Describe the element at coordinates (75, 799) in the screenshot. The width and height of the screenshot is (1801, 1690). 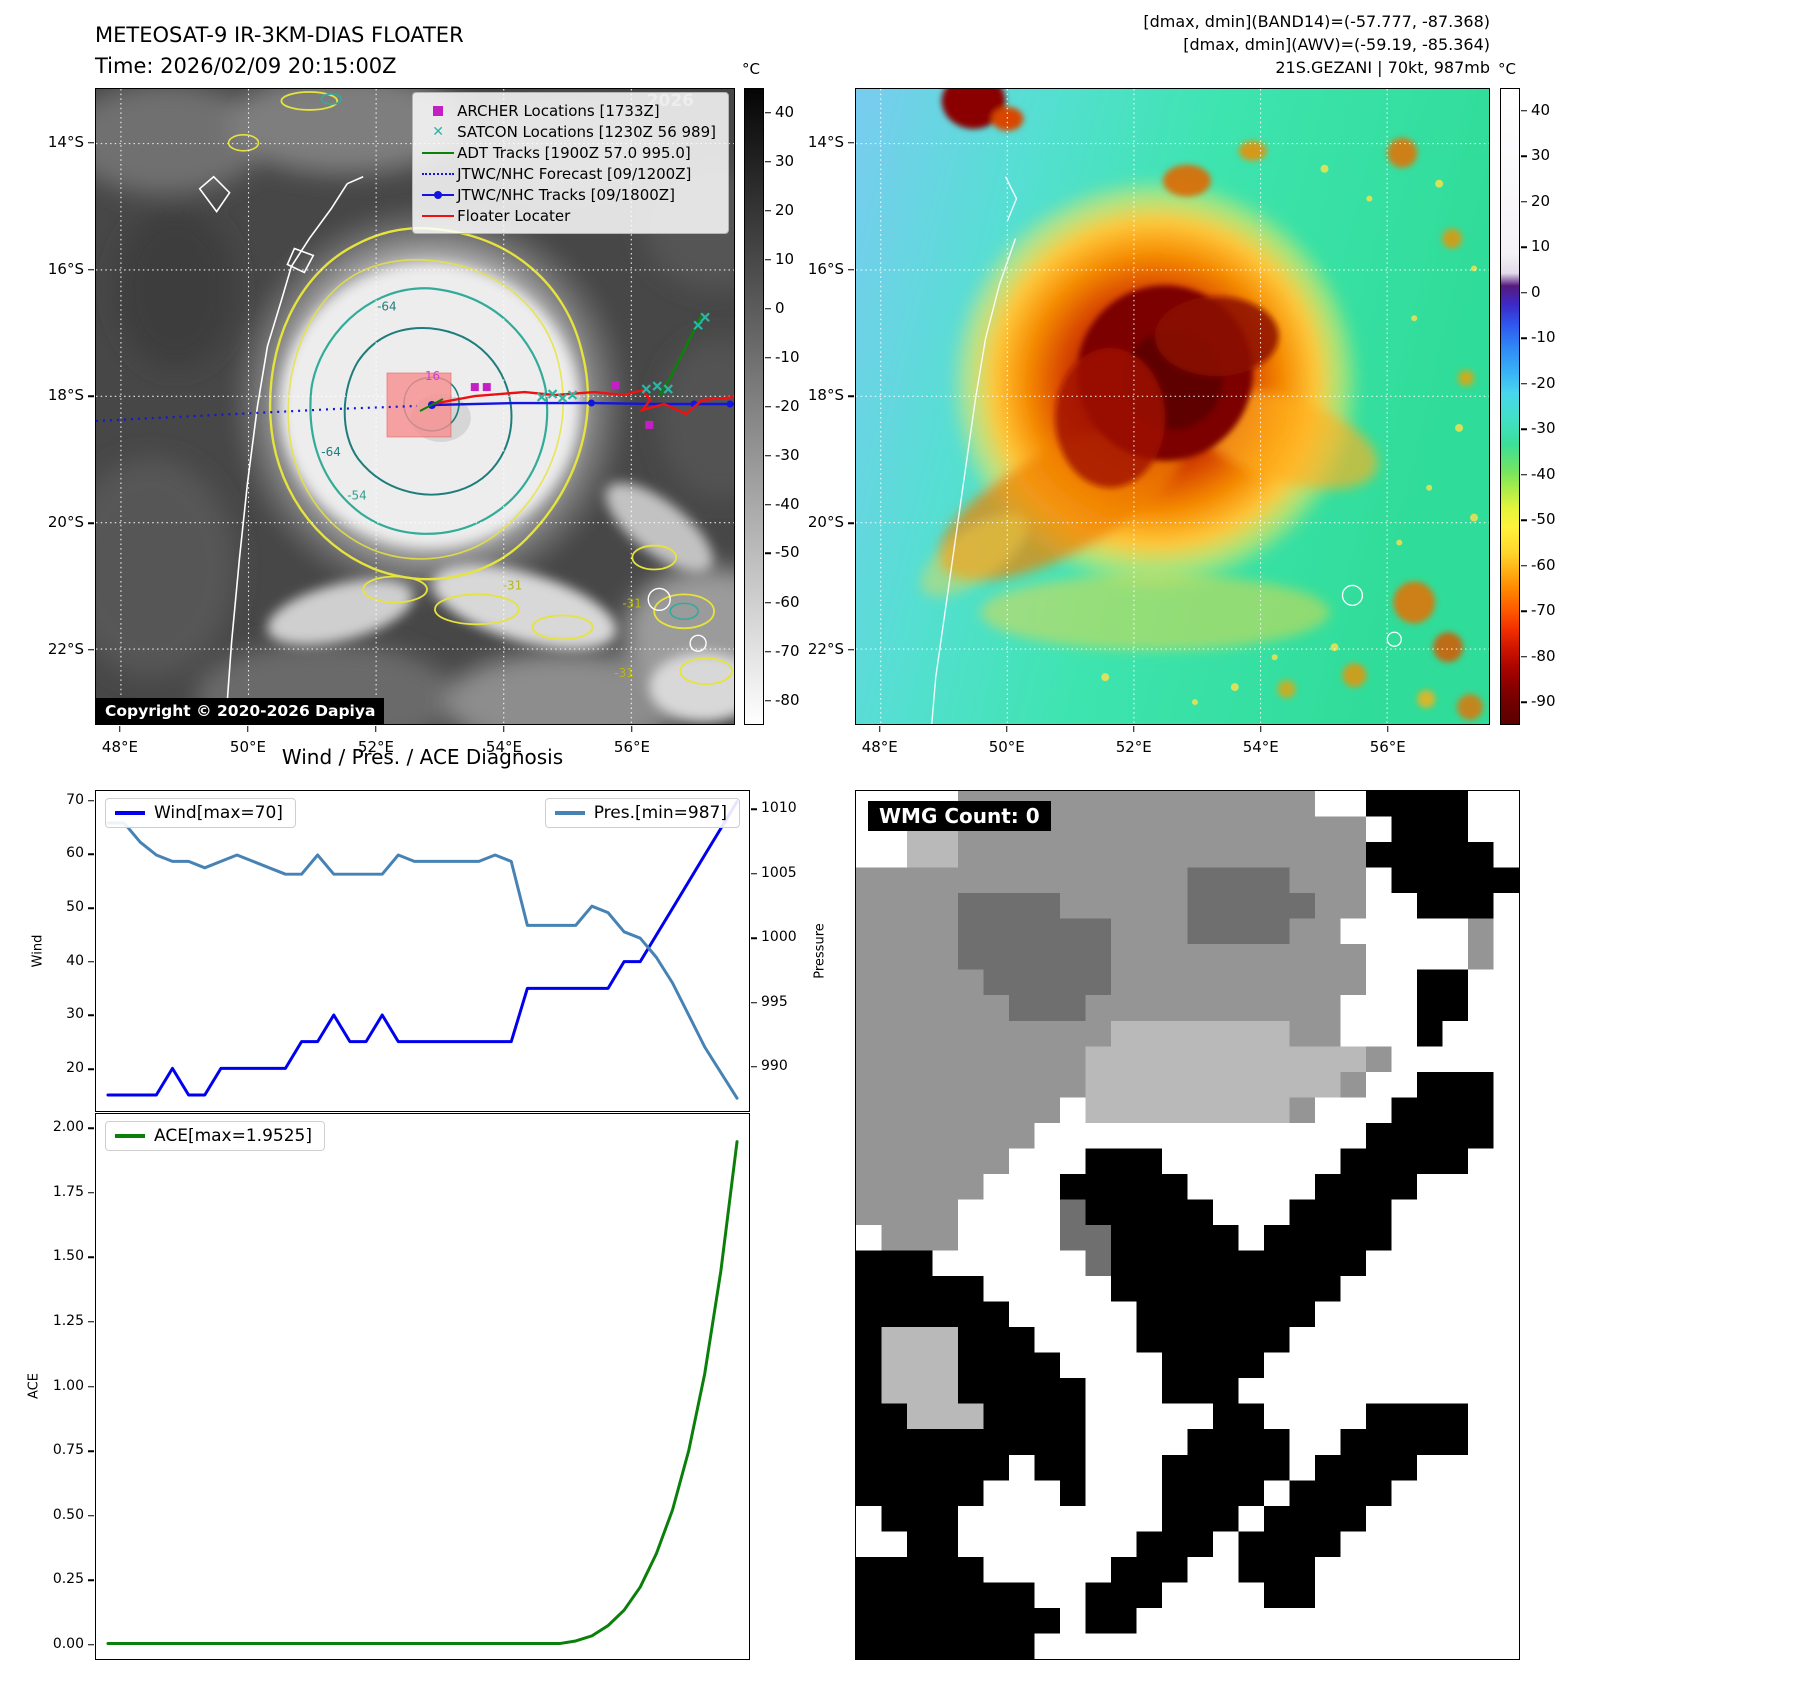
I see `tick-label: 70` at that location.